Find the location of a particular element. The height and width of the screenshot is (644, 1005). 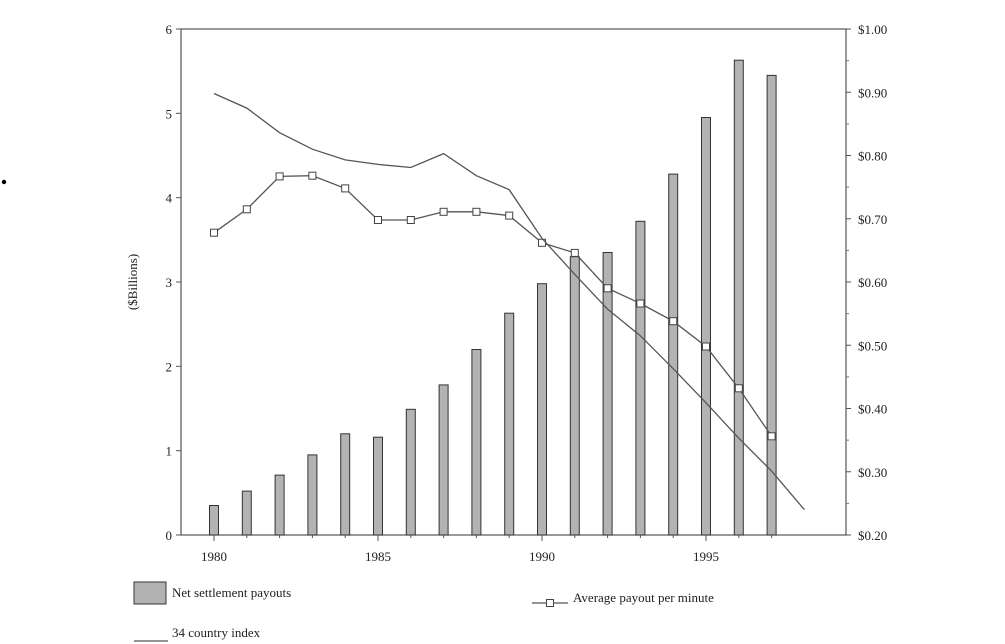

left-tick-label: 6 is located at coordinates (169, 29).